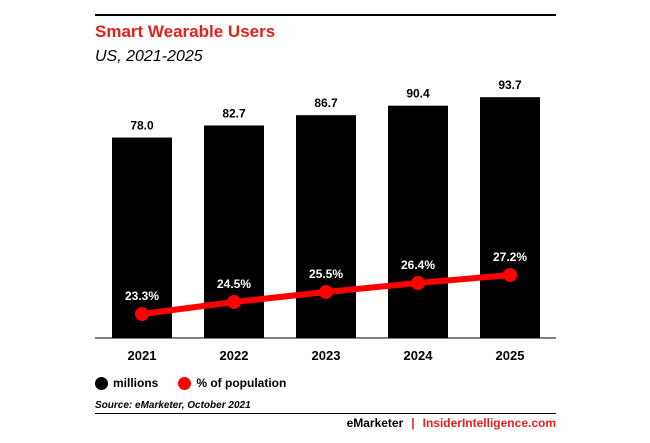 Image resolution: width=650 pixels, height=443 pixels. What do you see at coordinates (510, 217) in the screenshot?
I see `bar-2025` at bounding box center [510, 217].